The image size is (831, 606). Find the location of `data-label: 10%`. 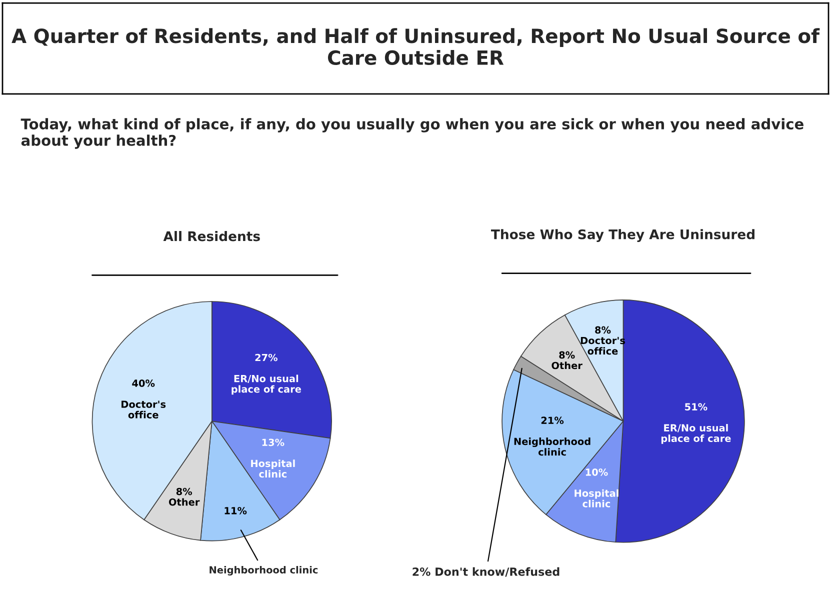

data-label: 10% is located at coordinates (597, 472).